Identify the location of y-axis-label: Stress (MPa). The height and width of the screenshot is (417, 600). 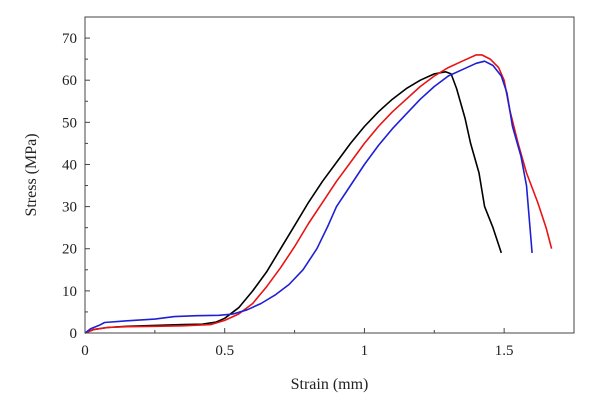
(31, 174).